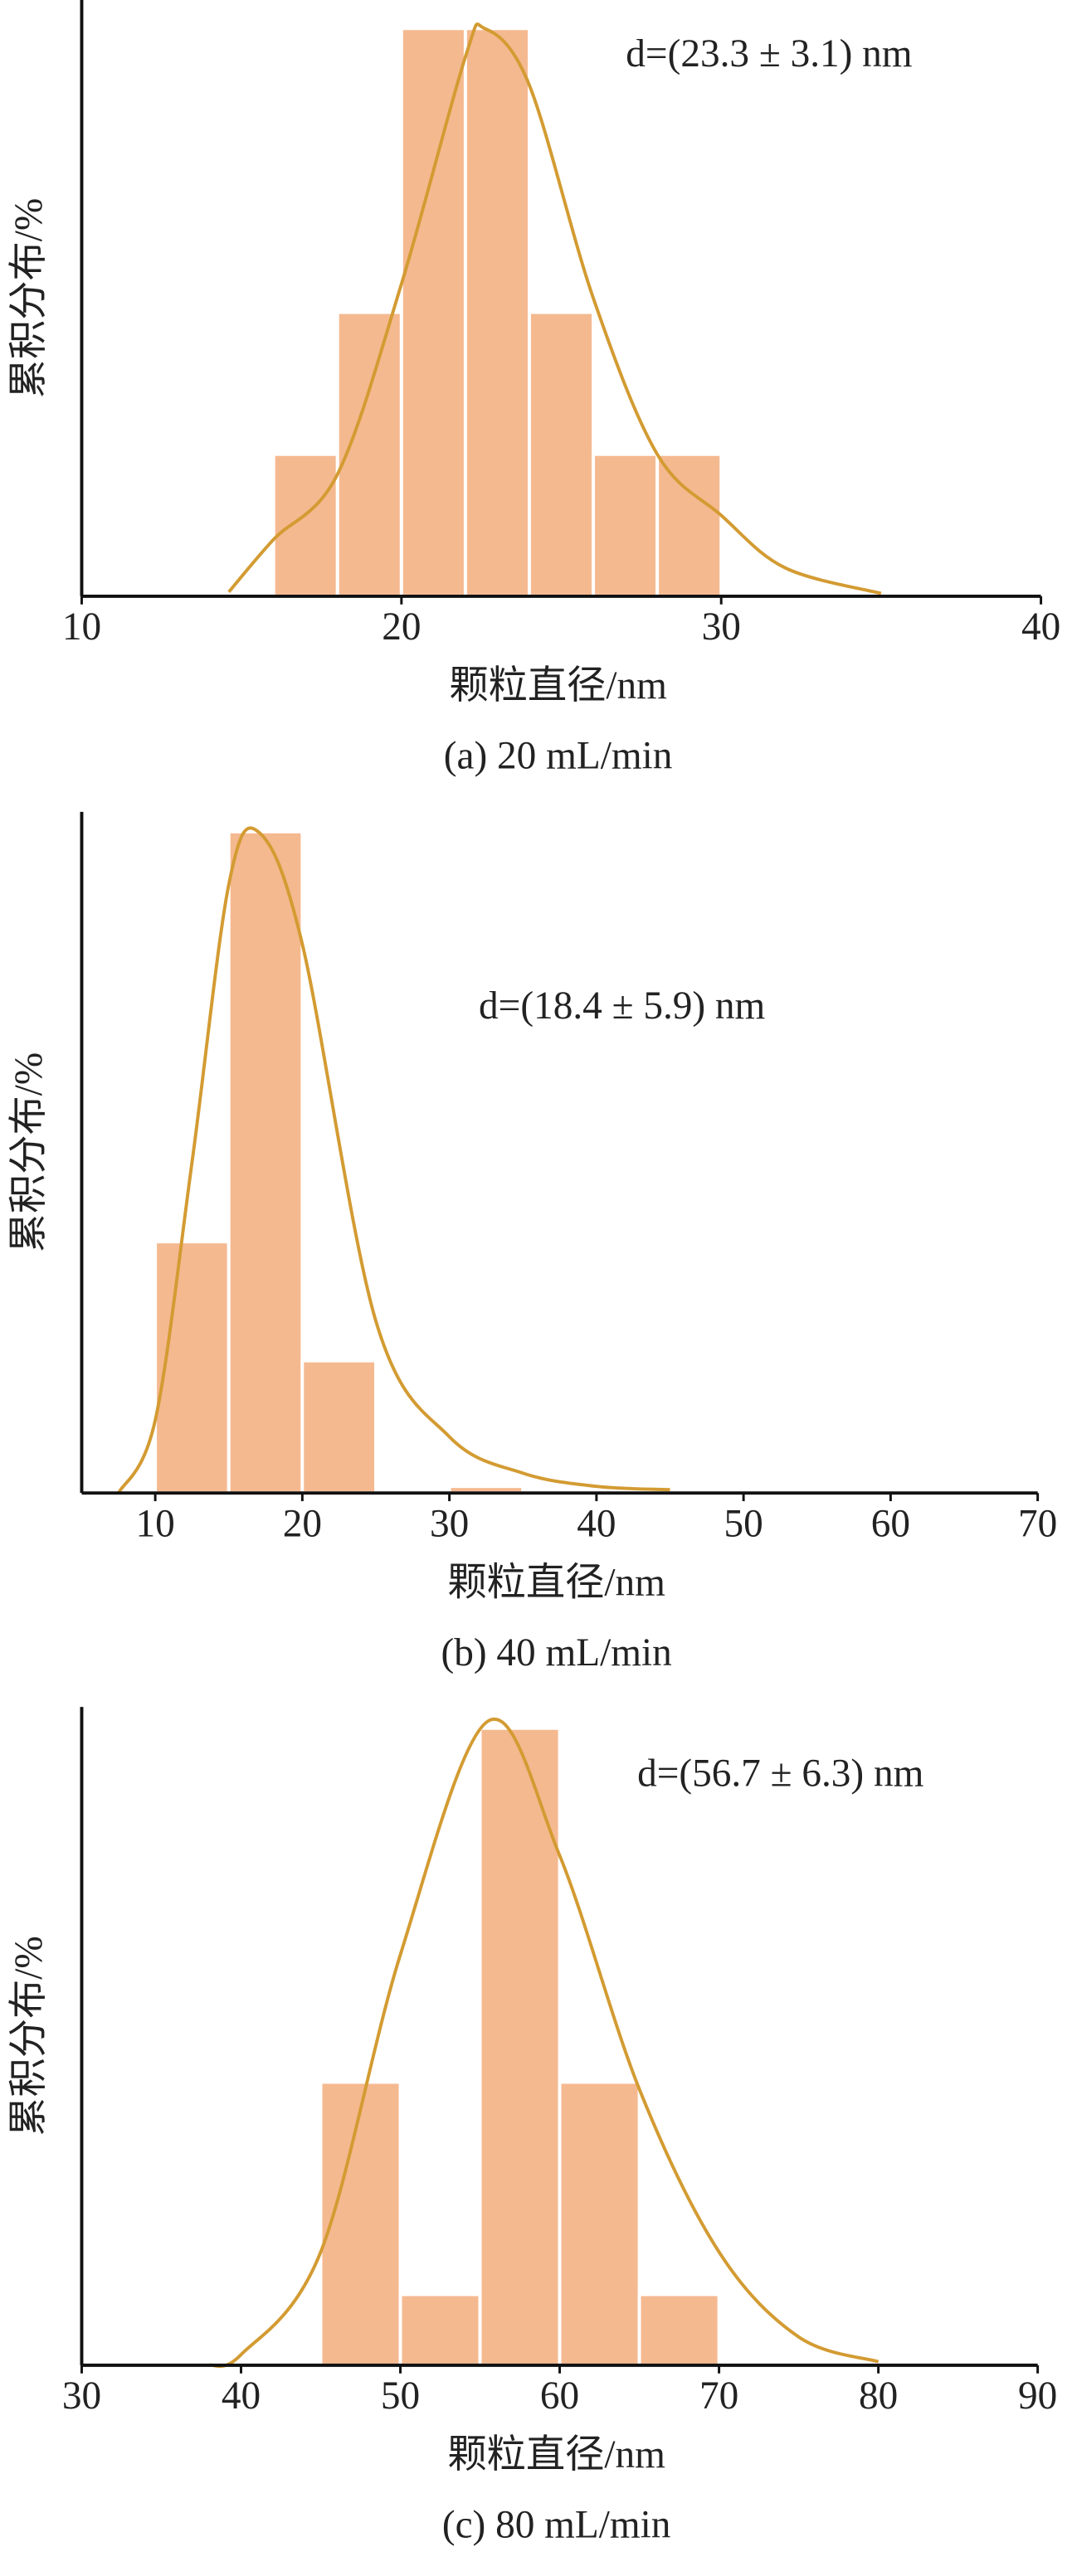 This screenshot has height=2576, width=1072. Describe the element at coordinates (622, 1006) in the screenshot. I see `annotation: d=(18.4 ± 5.9) nm` at that location.